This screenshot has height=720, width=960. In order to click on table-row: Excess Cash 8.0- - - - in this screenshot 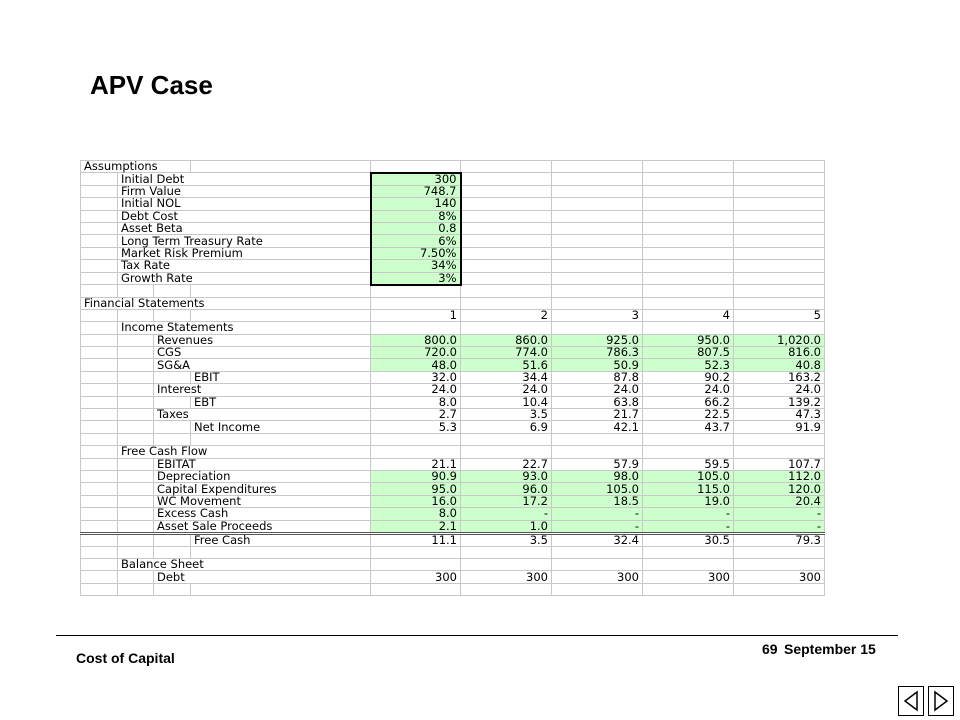, I will do `click(452, 514)`.